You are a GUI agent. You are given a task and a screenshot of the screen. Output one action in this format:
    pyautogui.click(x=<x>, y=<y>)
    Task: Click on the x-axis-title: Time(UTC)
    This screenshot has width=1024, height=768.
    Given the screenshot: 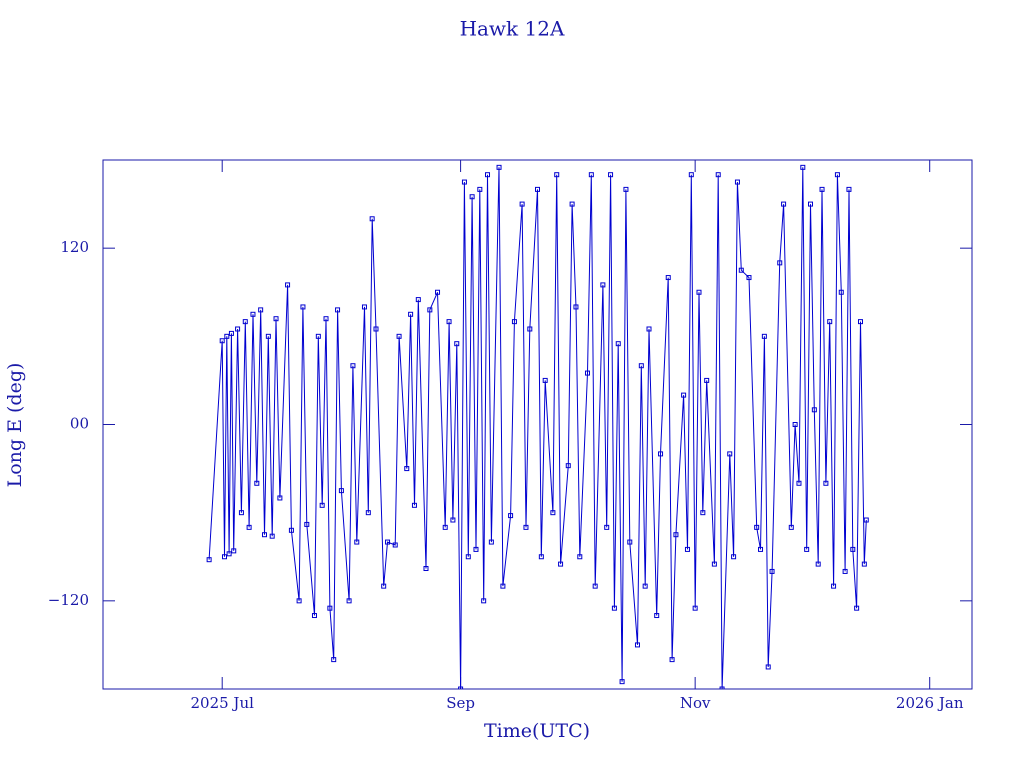 What is the action you would take?
    pyautogui.click(x=537, y=731)
    